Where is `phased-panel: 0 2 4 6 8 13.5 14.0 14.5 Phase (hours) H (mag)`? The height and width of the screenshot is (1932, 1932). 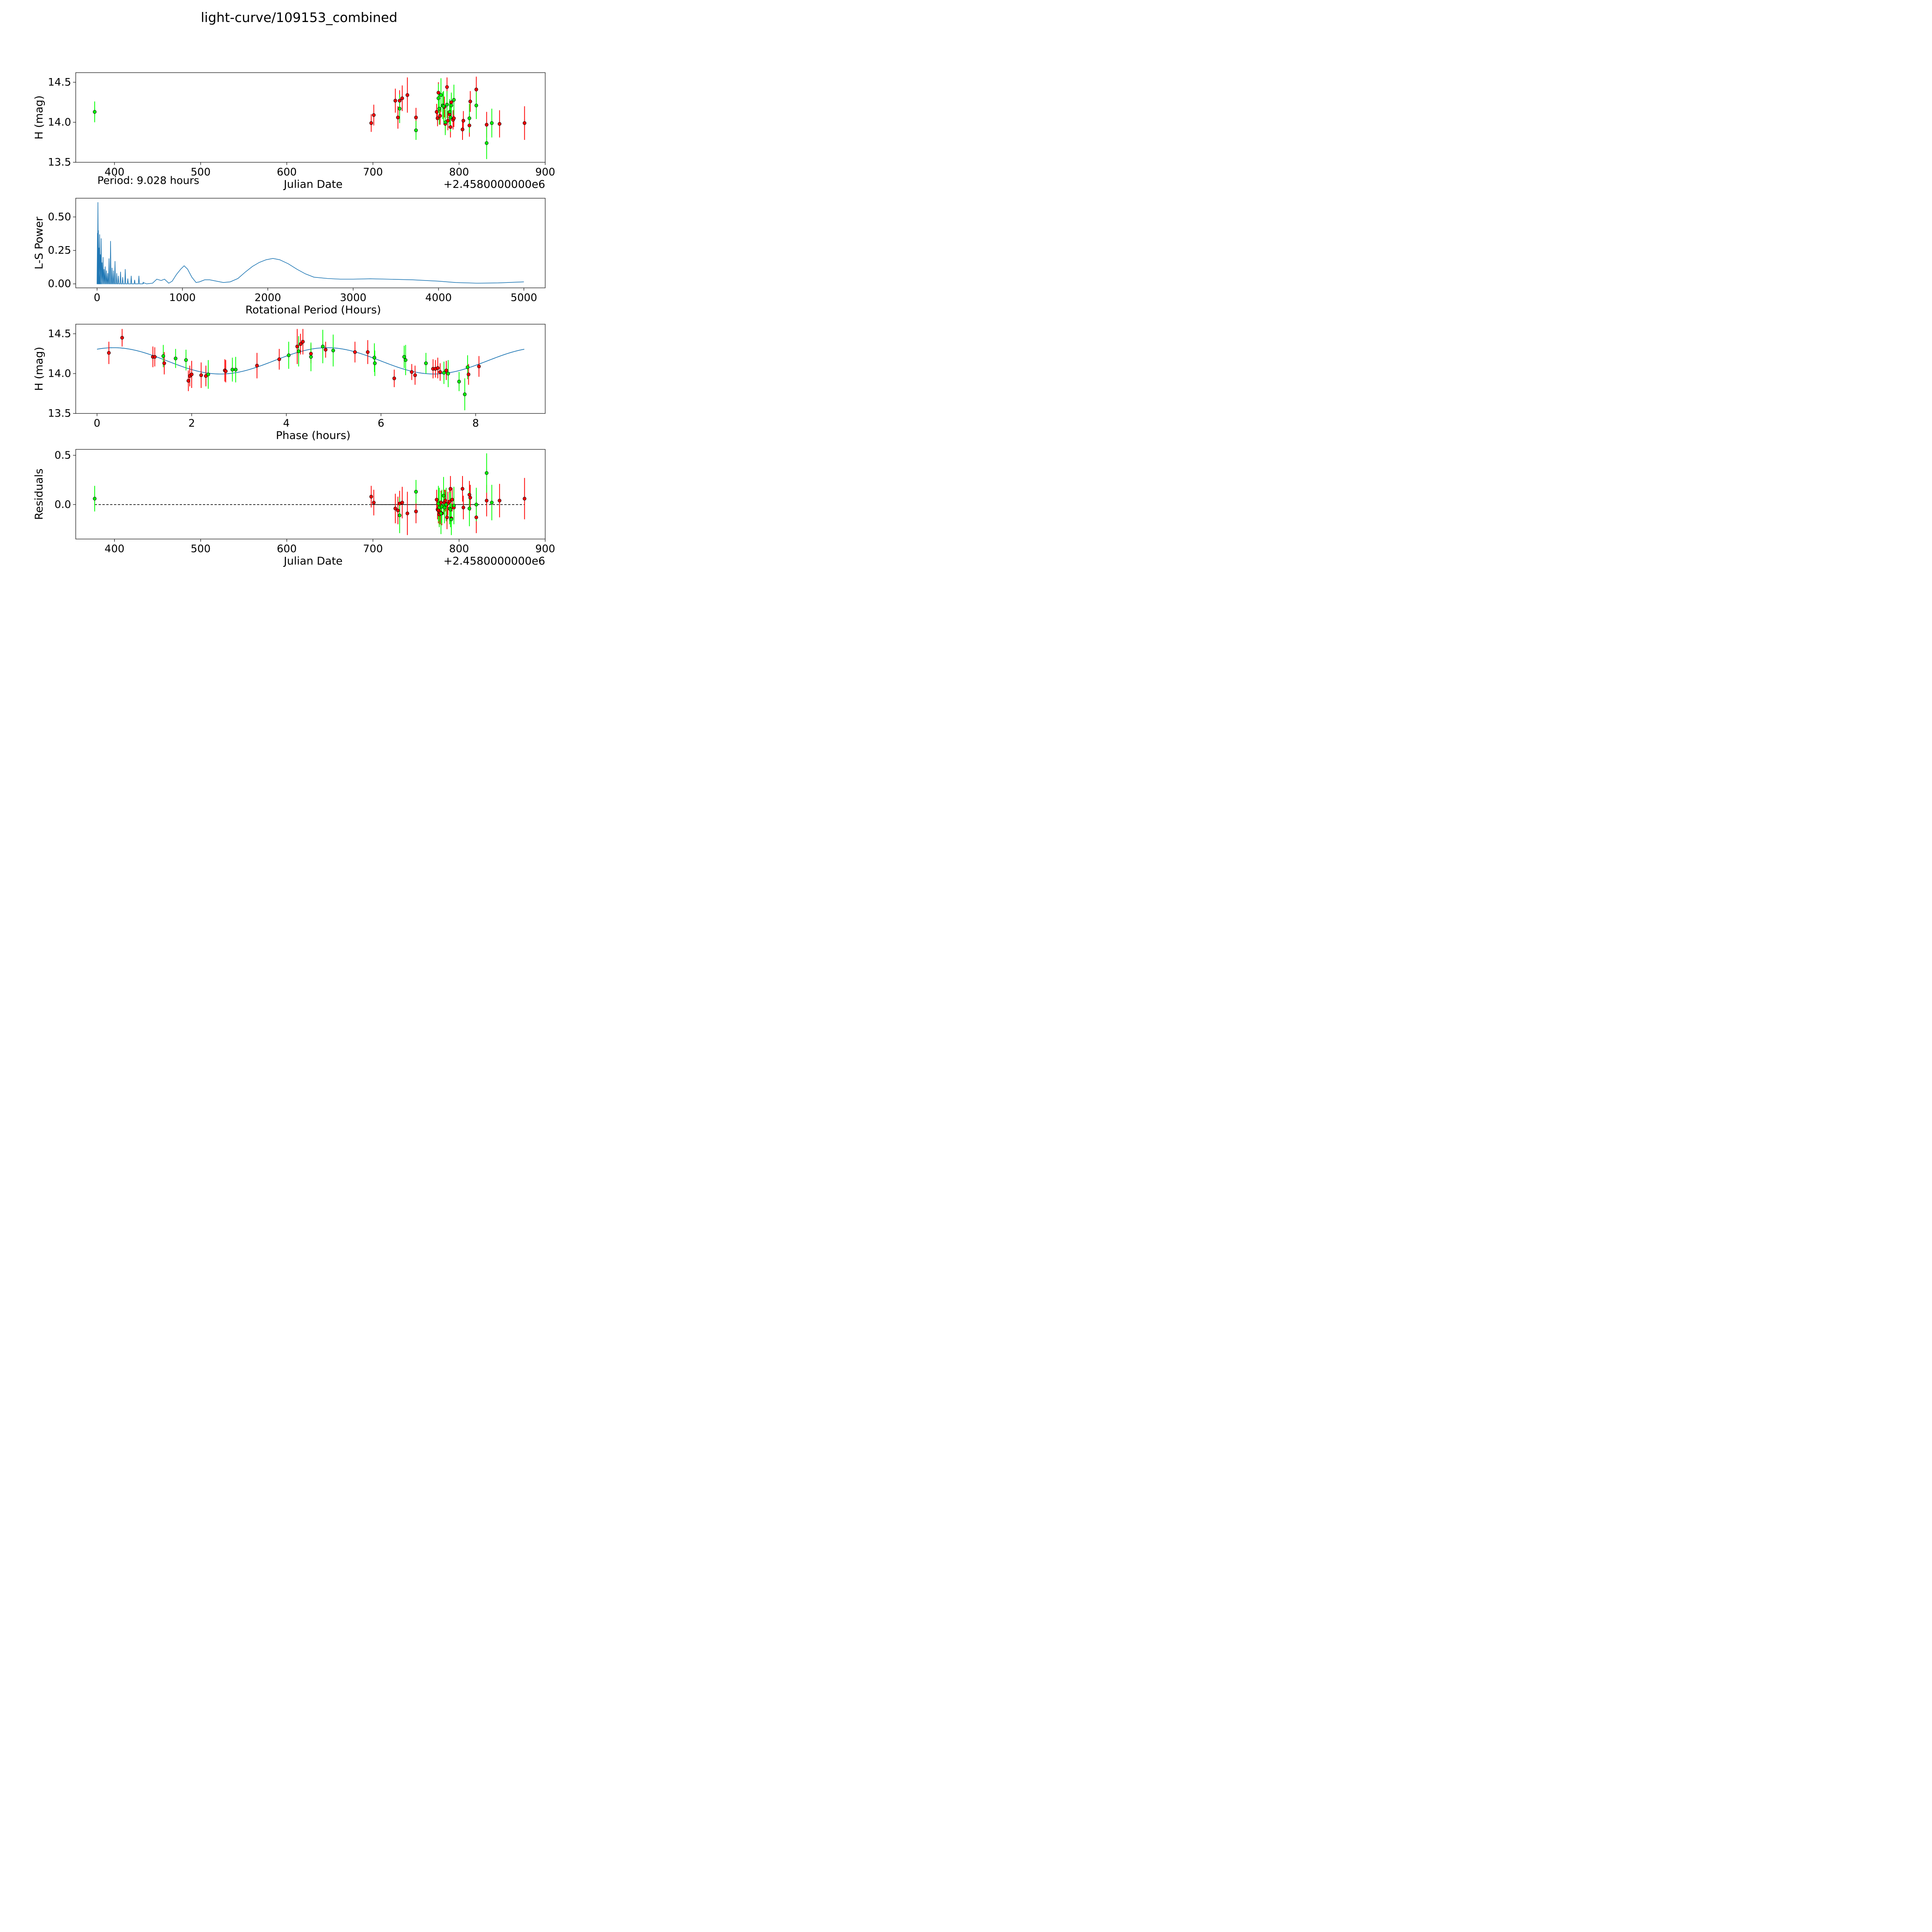
phased-panel: 0 2 4 6 8 13.5 14.0 14.5 Phase (hours) H (mag) is located at coordinates (289, 383).